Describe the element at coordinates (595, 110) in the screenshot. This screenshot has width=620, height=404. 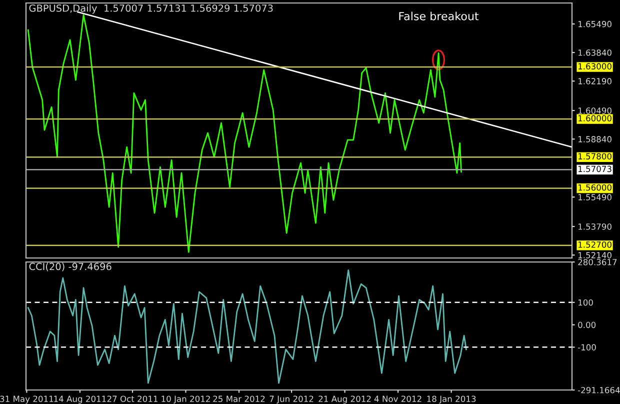
I see `y-tick-label: 1.60490` at that location.